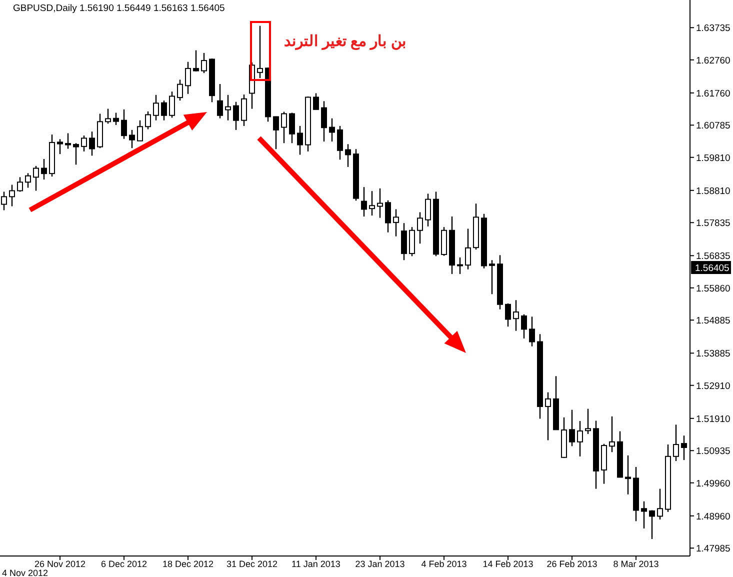 The width and height of the screenshot is (733, 577). I want to click on y-tick-label: 1.53885, so click(713, 354).